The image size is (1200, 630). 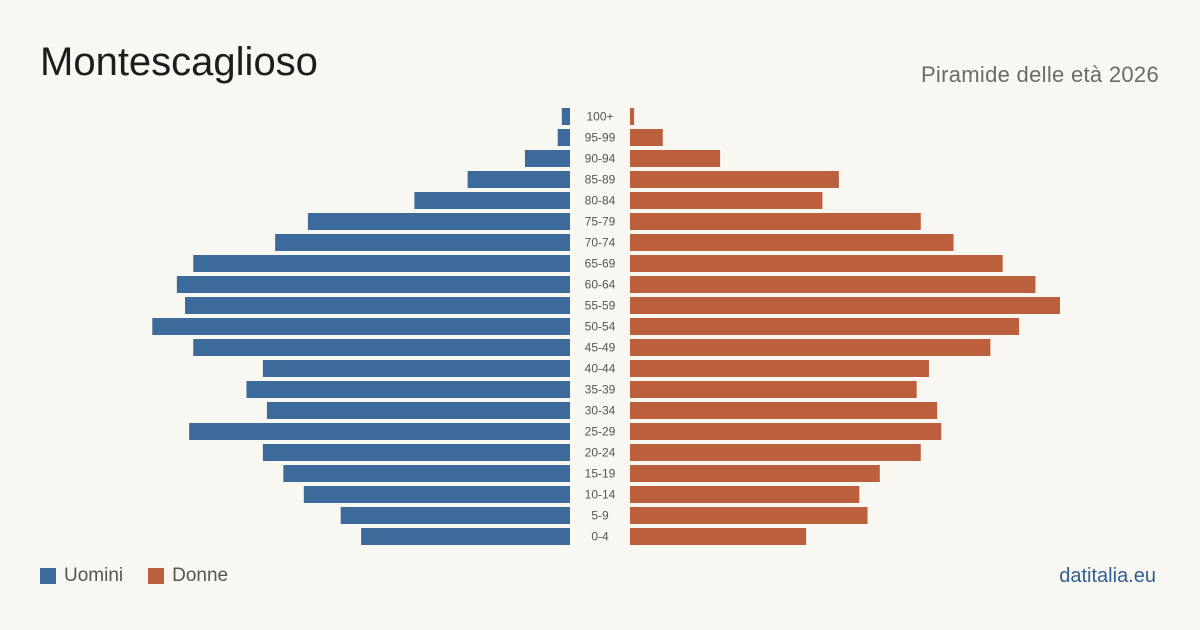 I want to click on bar-male-100+, so click(x=565, y=116).